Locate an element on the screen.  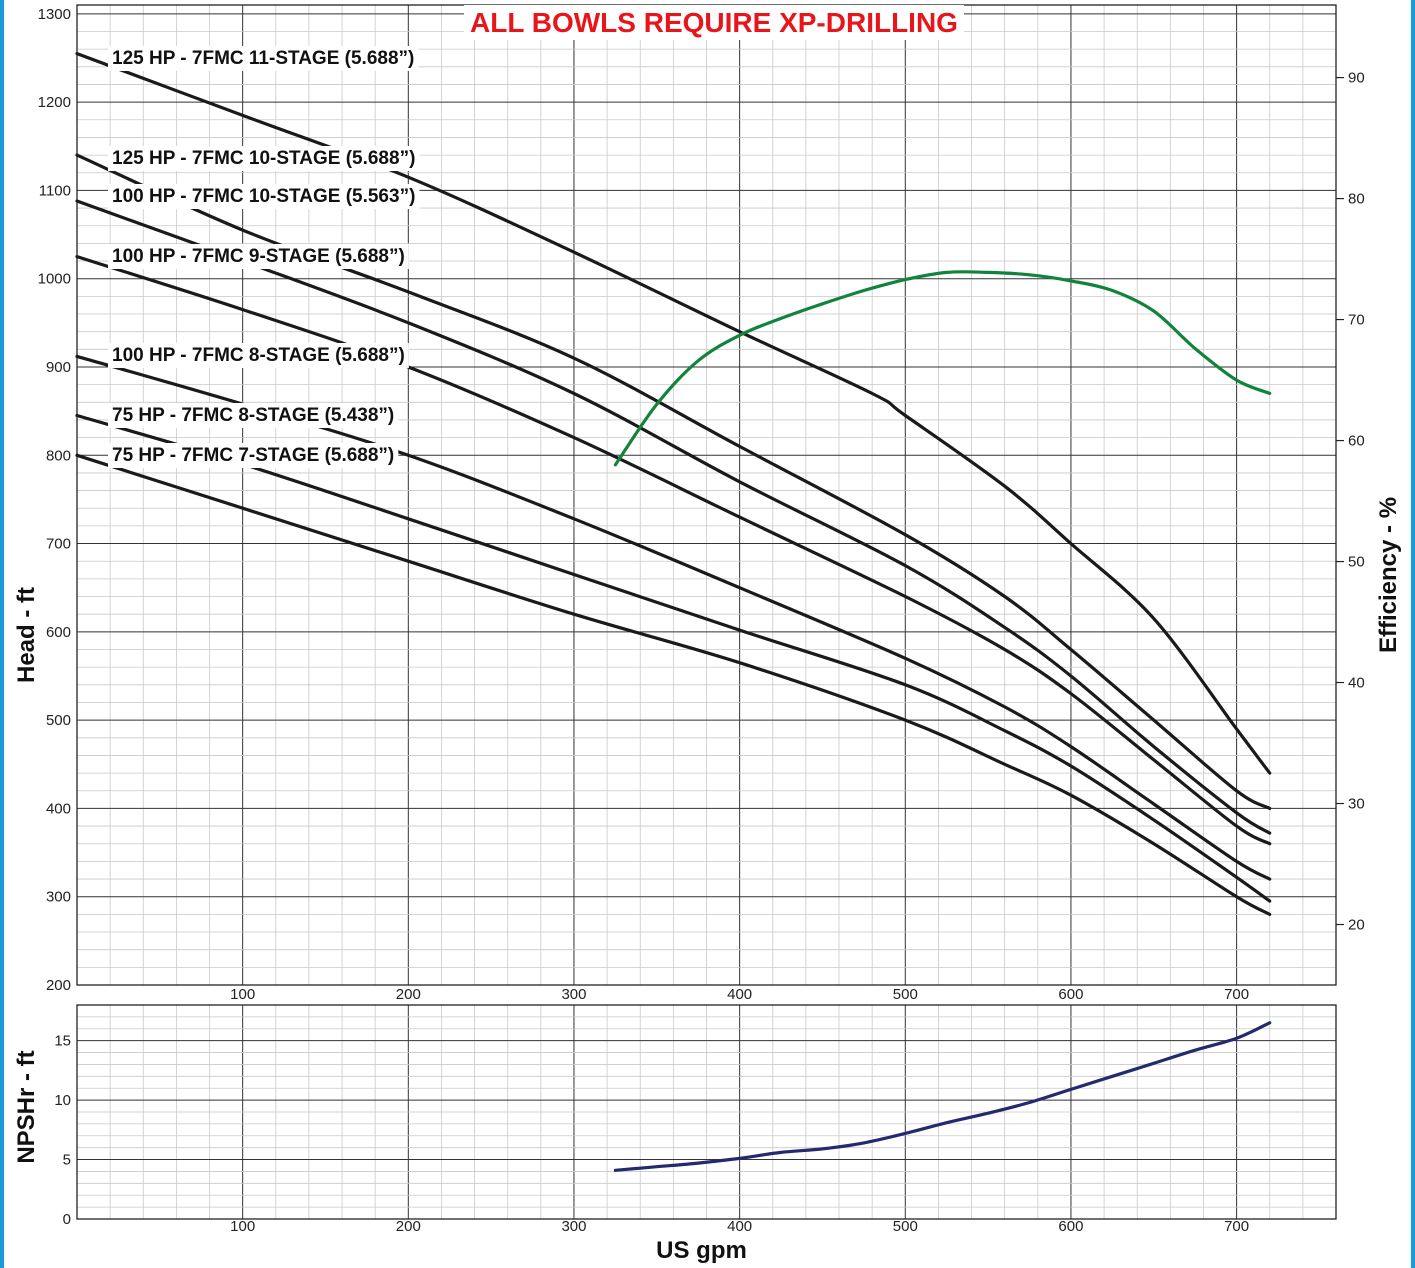
curve-label-text: 125 HP - 7FMC 11-STAGE (5.688”) is located at coordinates (263, 58).